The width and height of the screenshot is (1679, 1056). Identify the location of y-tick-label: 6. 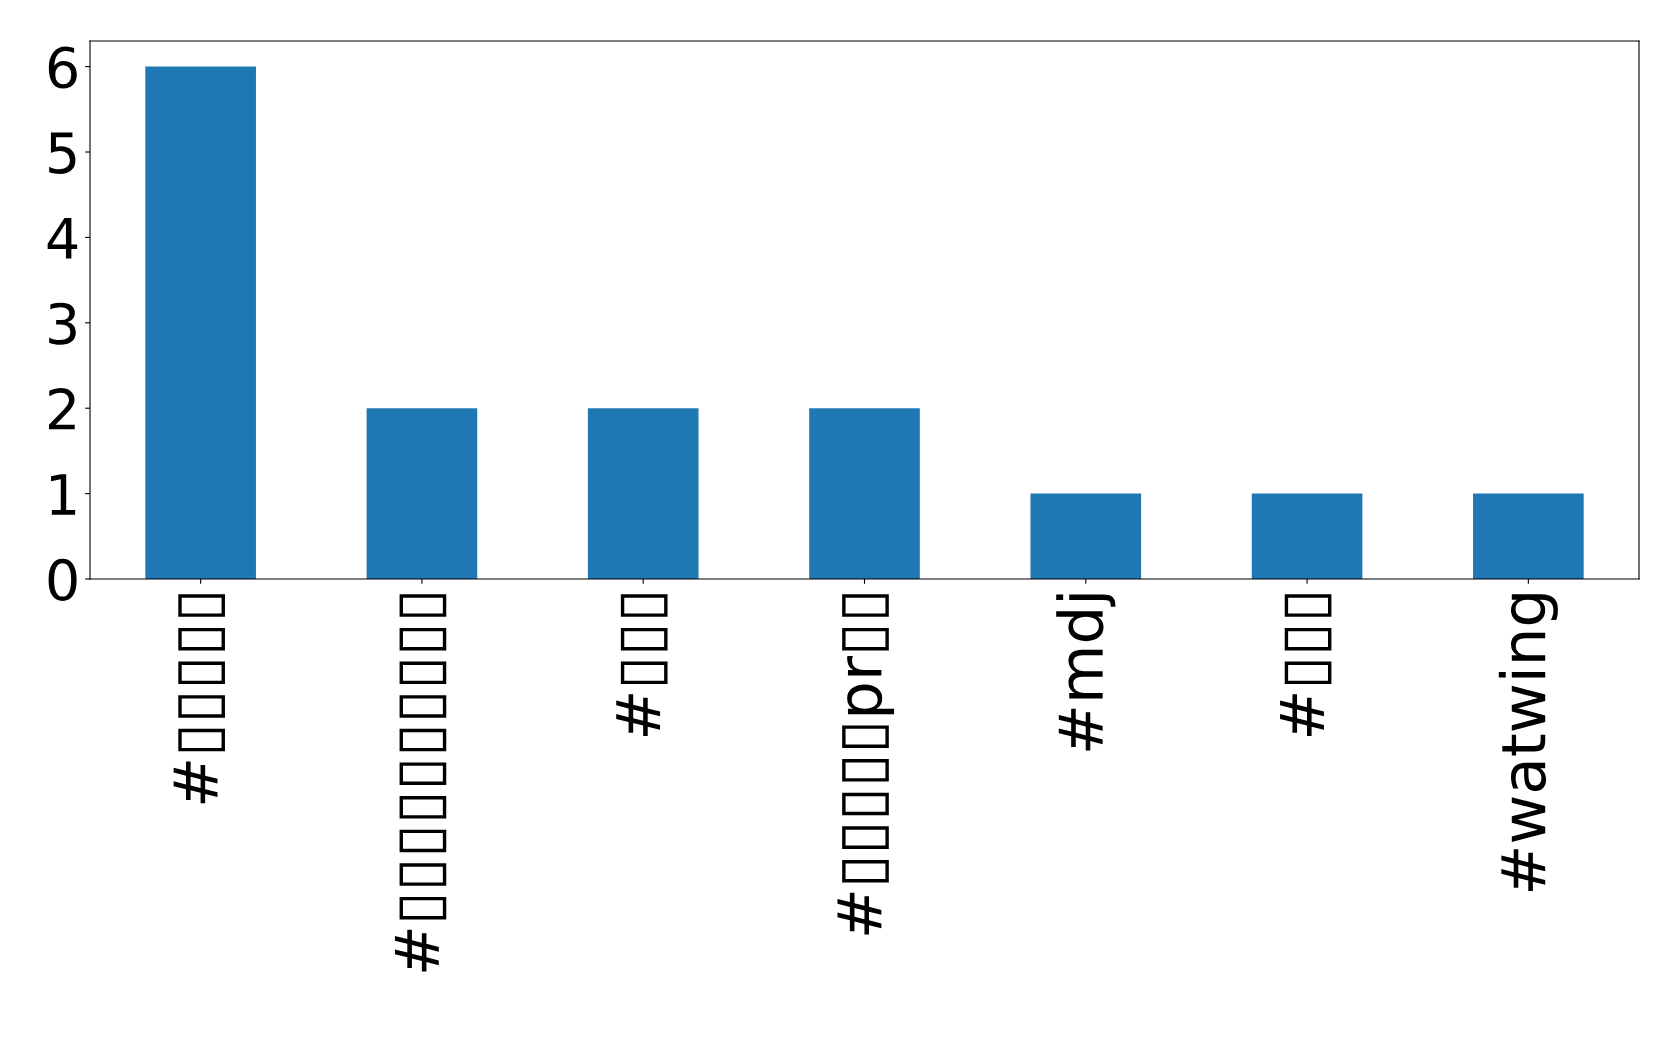
(62, 67).